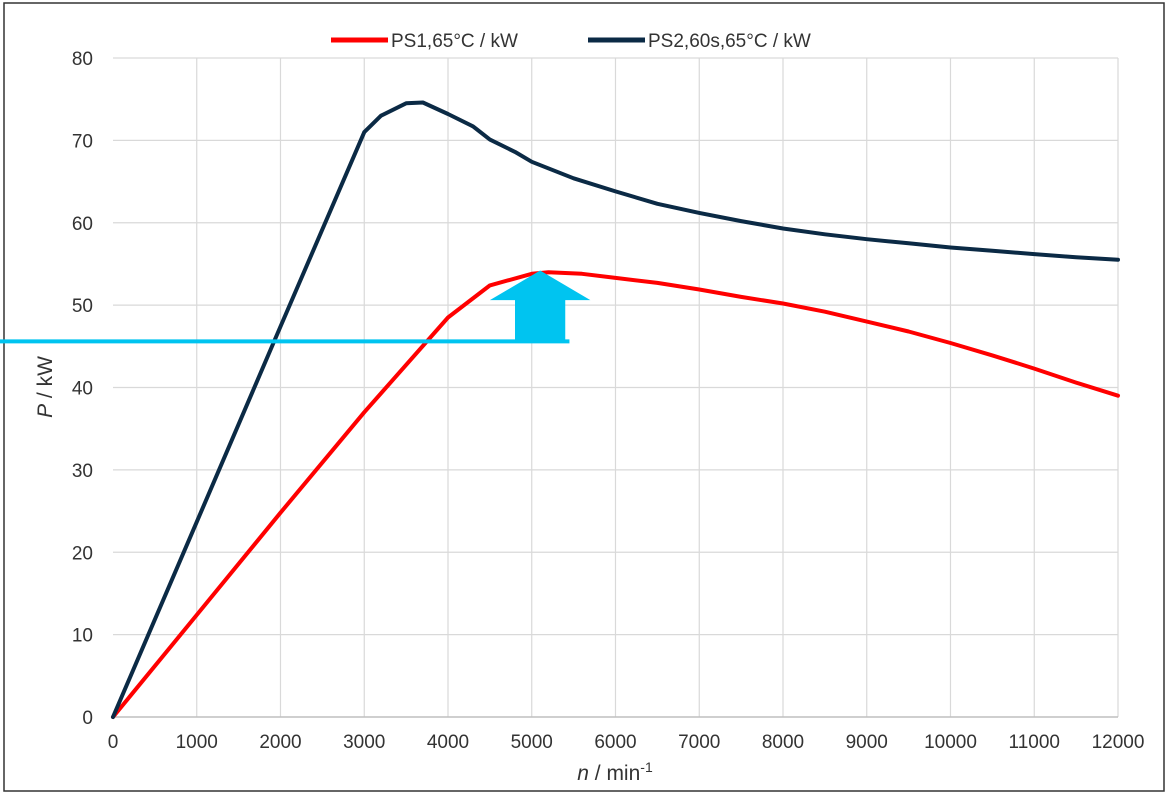  Describe the element at coordinates (571, 41) in the screenshot. I see `legend: PS1,65°C / kW PS2,60s,65°C / kW` at that location.